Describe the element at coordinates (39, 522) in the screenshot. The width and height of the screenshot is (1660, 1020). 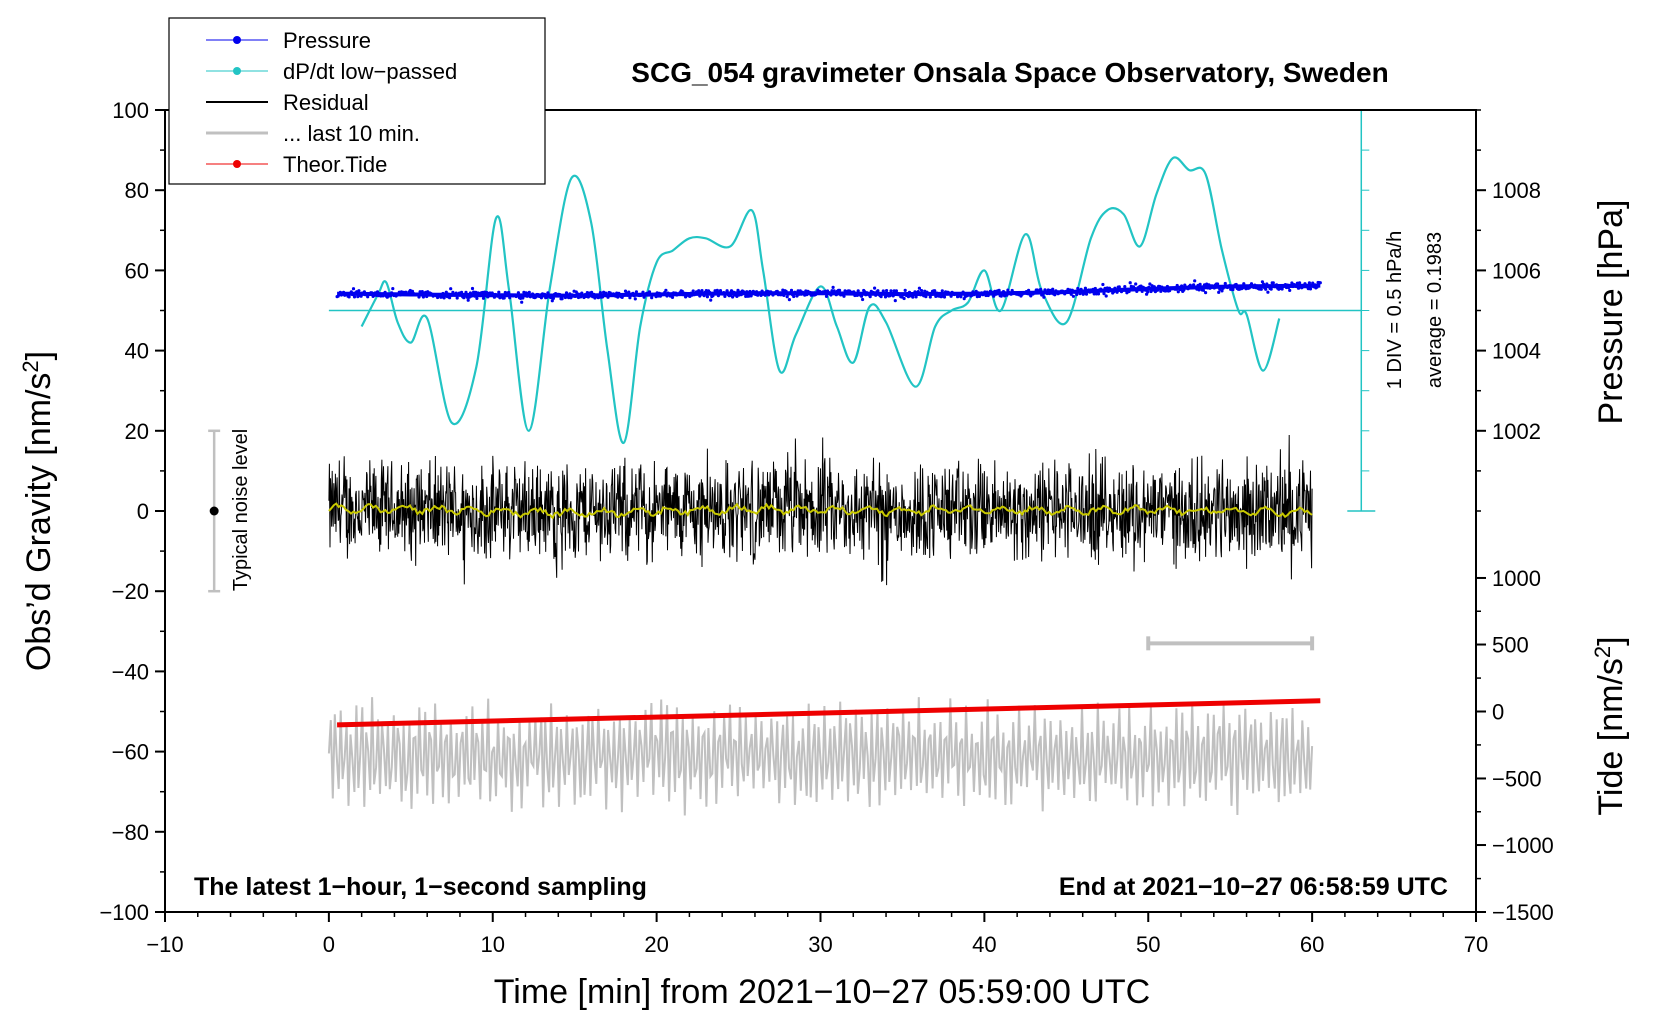
I see `y-axis-label-main: Obs’d Gravity [nm/s` at that location.